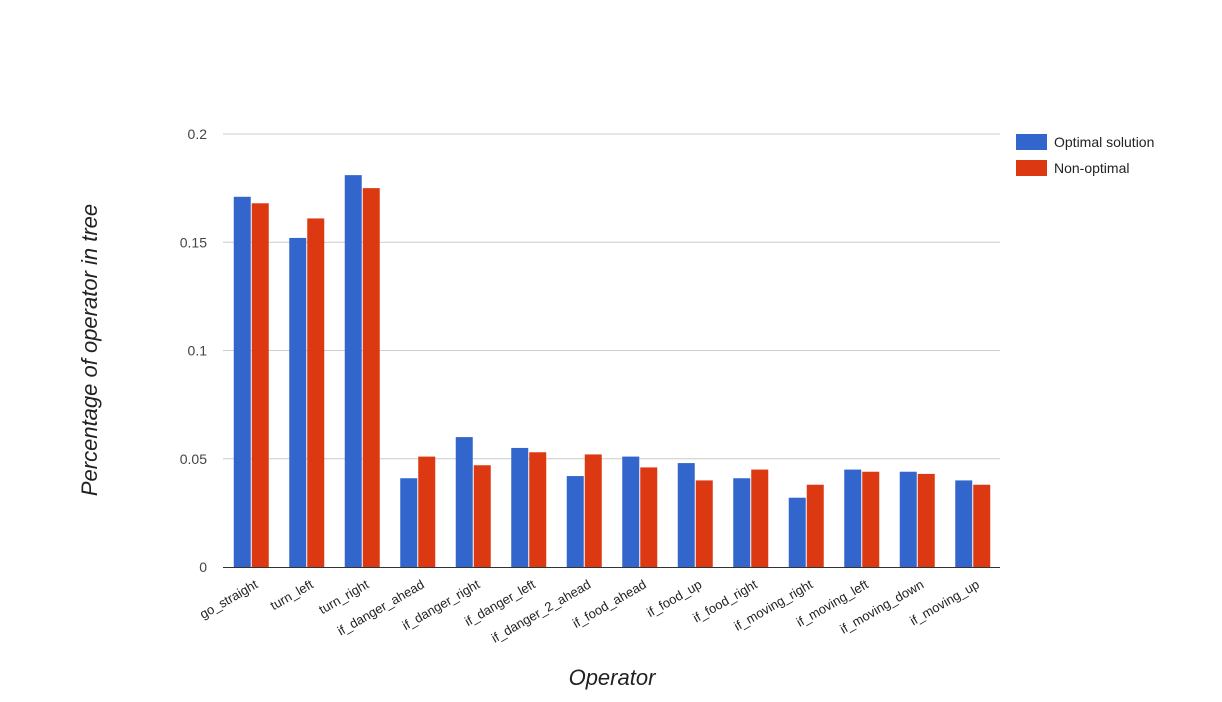 This screenshot has height=702, width=1222. Describe the element at coordinates (482, 516) in the screenshot. I see `bar-non-optimal-if_danger_right` at that location.